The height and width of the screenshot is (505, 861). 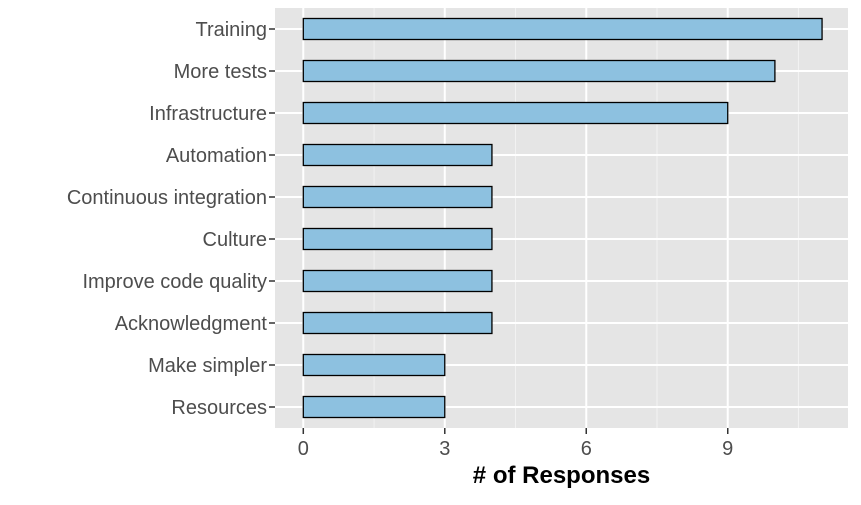 I want to click on x-axis-title: # of Responses, so click(x=561, y=475).